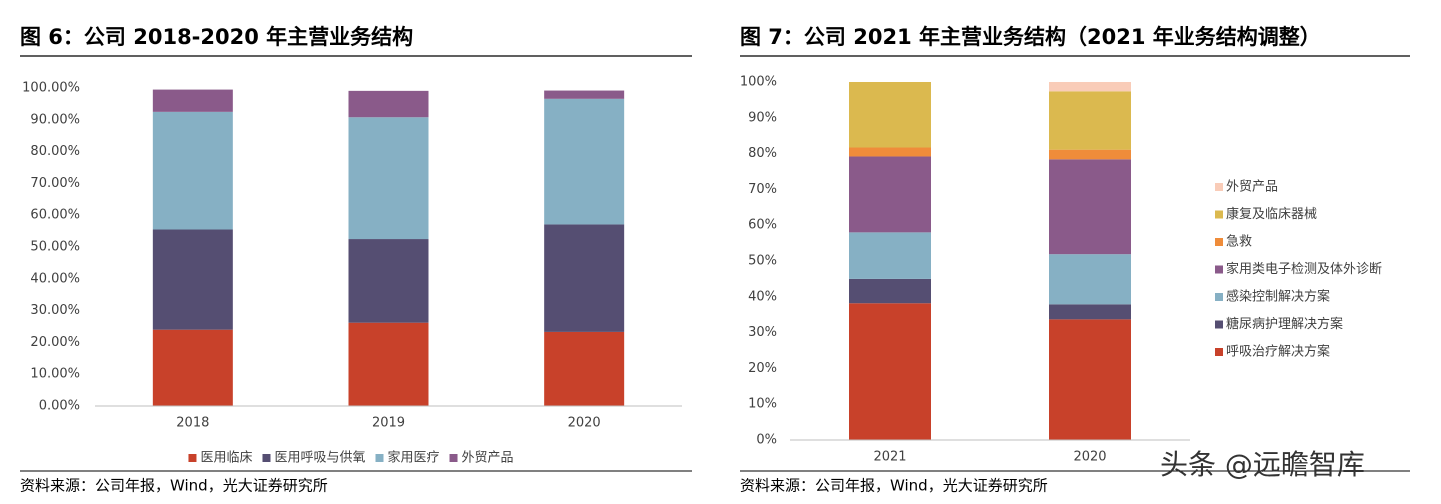  Describe the element at coordinates (55, 215) in the screenshot. I see `y-tick-label: 60.00%` at that location.